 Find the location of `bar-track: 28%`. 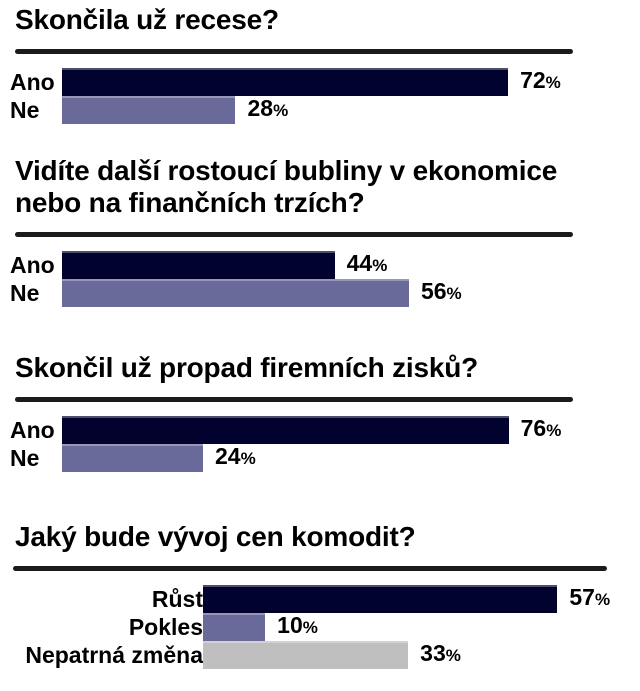

bar-track: 28% is located at coordinates (347, 109).